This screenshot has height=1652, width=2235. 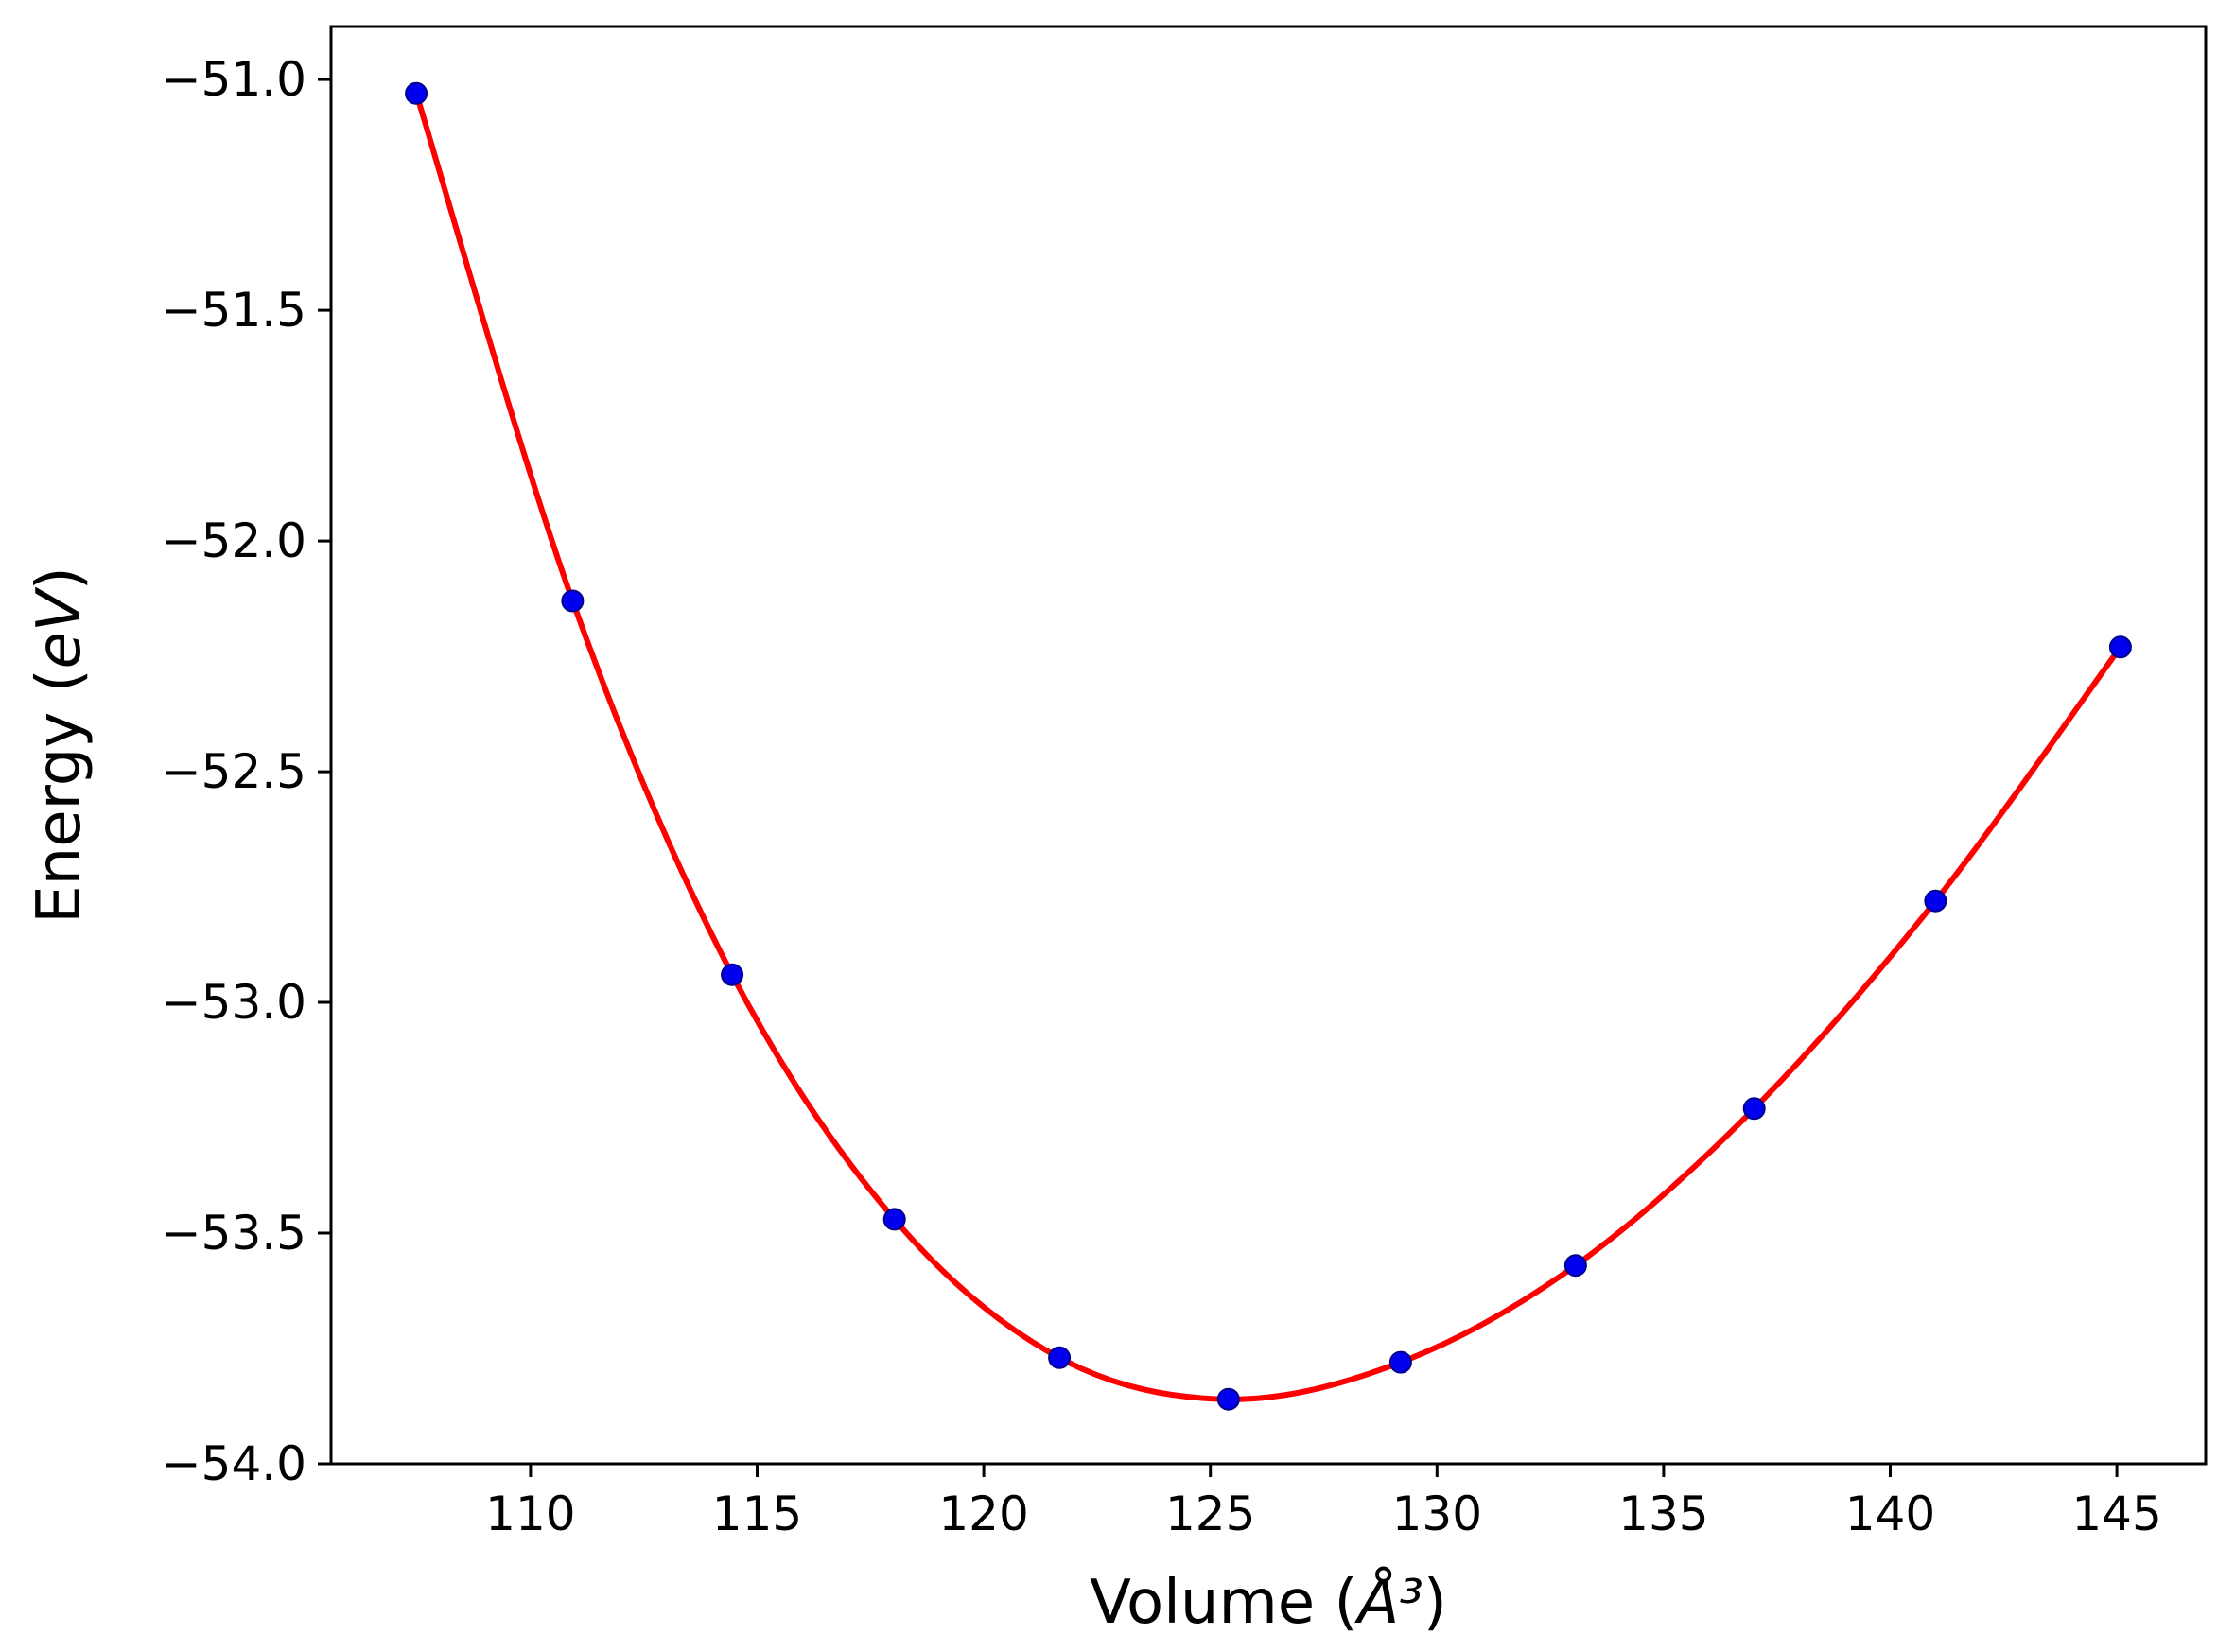 I want to click on x-tick-label: 130, so click(x=1437, y=1514).